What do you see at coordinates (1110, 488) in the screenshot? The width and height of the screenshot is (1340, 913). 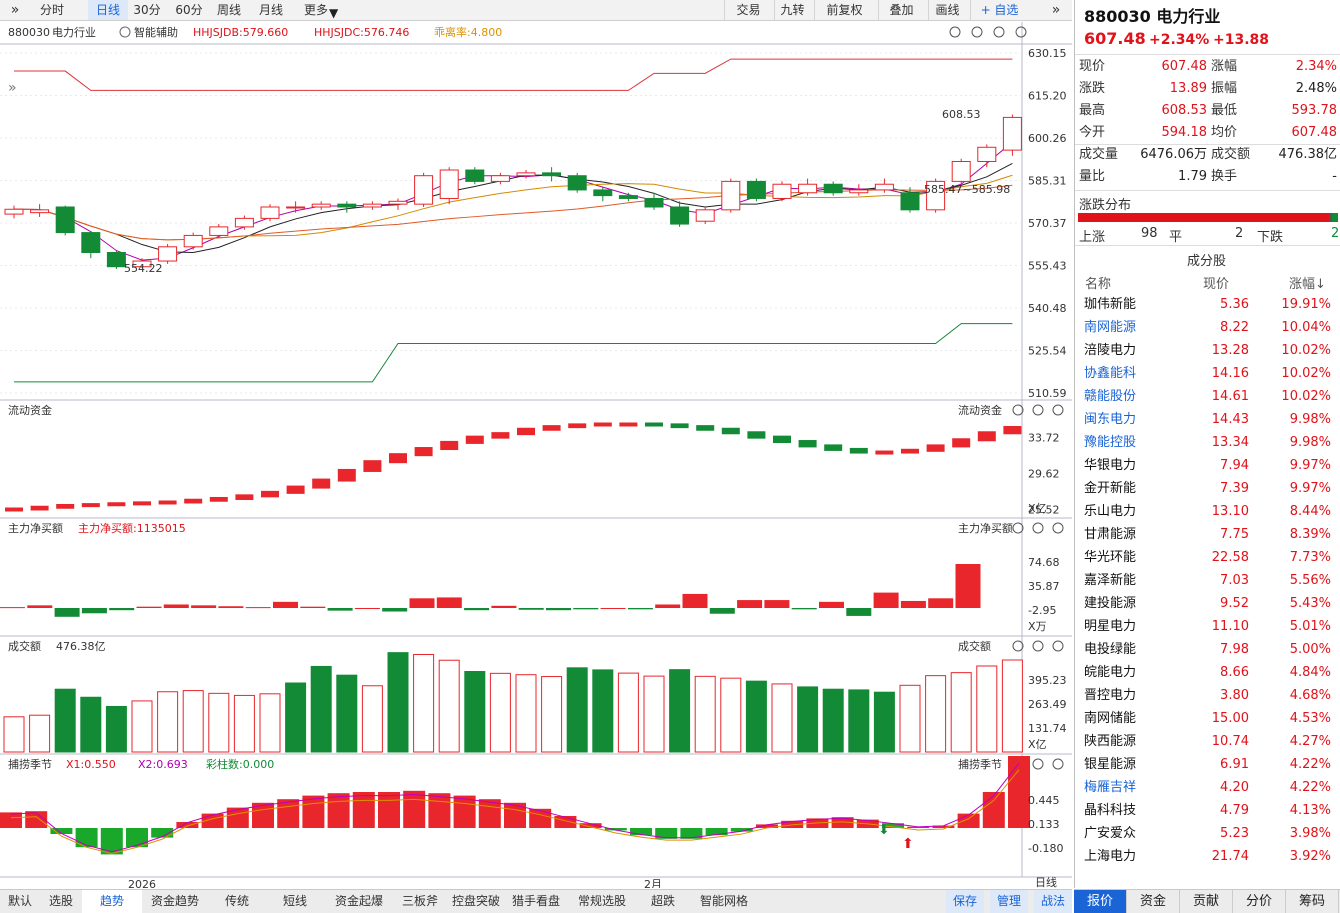 I see `stock-name: 金开新能` at bounding box center [1110, 488].